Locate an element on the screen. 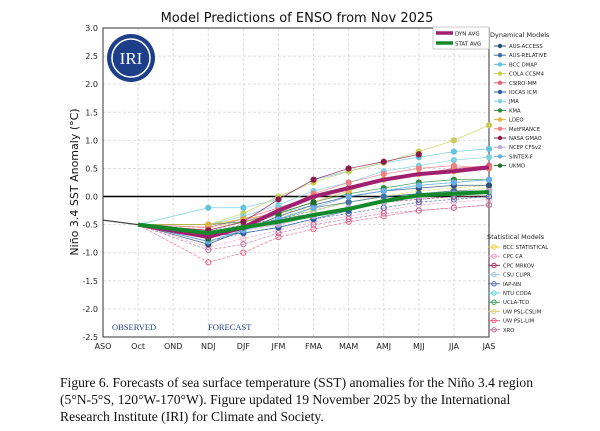 The width and height of the screenshot is (600, 431). x-tick-label: ASO is located at coordinates (103, 346).